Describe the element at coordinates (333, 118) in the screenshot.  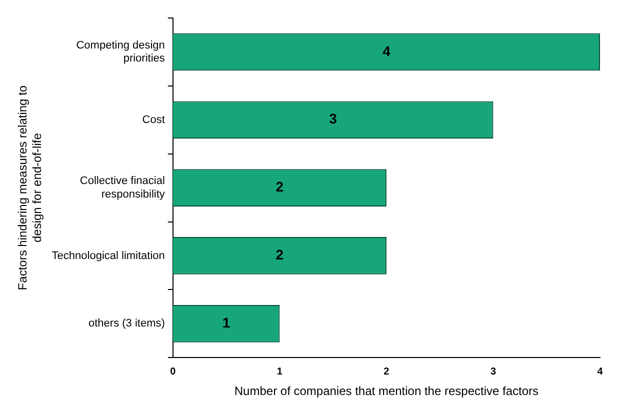
I see `data-label: 3` at that location.